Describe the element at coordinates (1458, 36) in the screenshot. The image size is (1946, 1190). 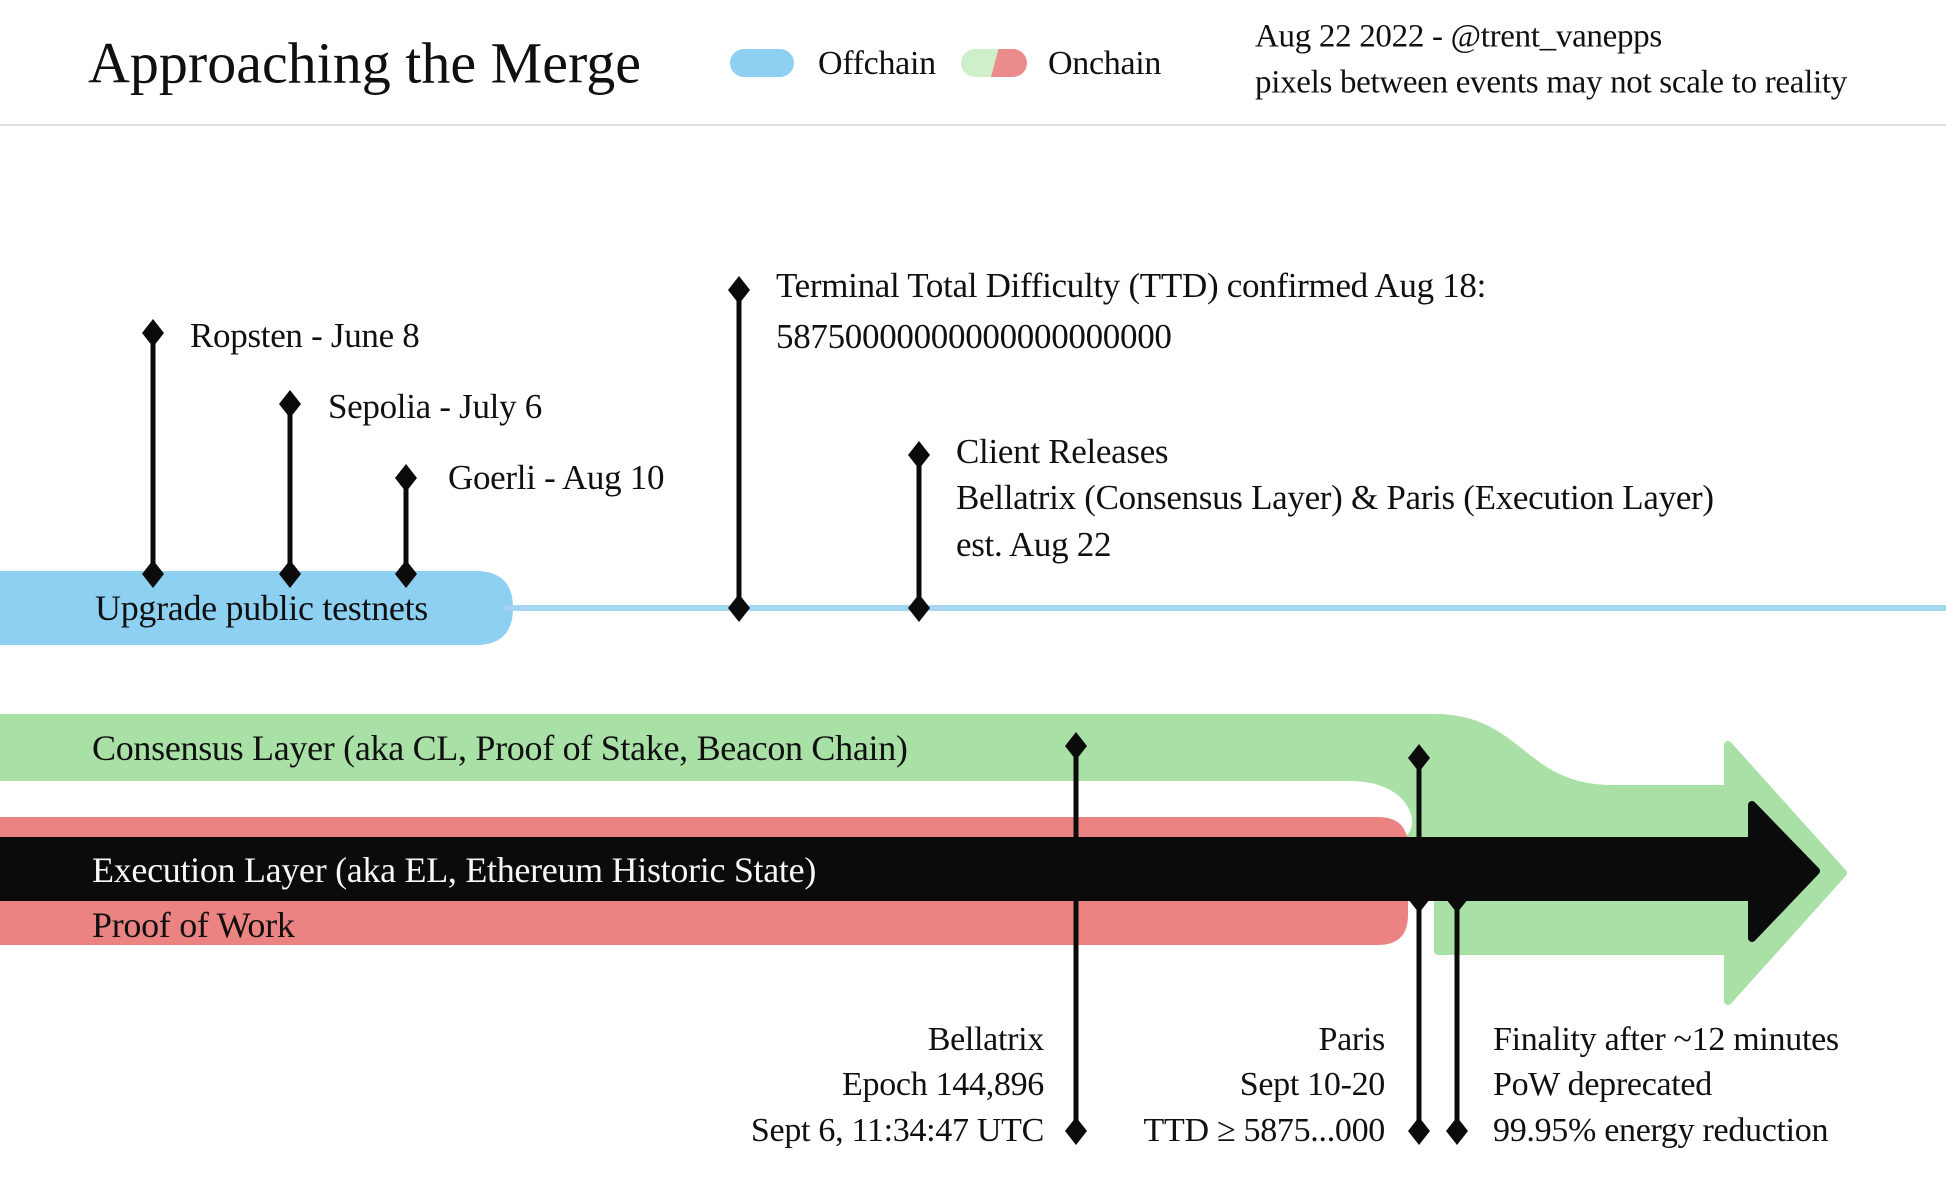
I see `meta-date-author: Aug 22 2022 - @trent_vanepps` at that location.